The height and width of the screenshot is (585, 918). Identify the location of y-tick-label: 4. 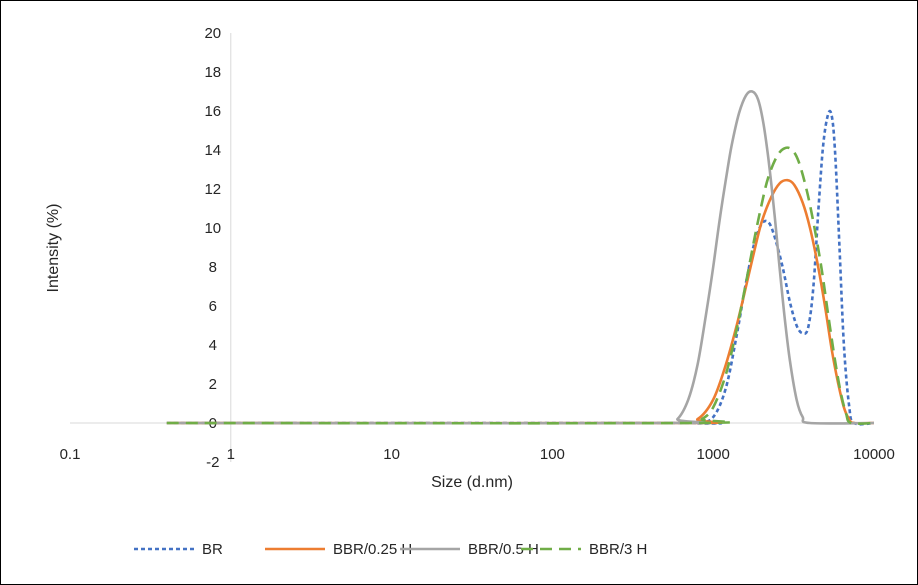
(213, 345).